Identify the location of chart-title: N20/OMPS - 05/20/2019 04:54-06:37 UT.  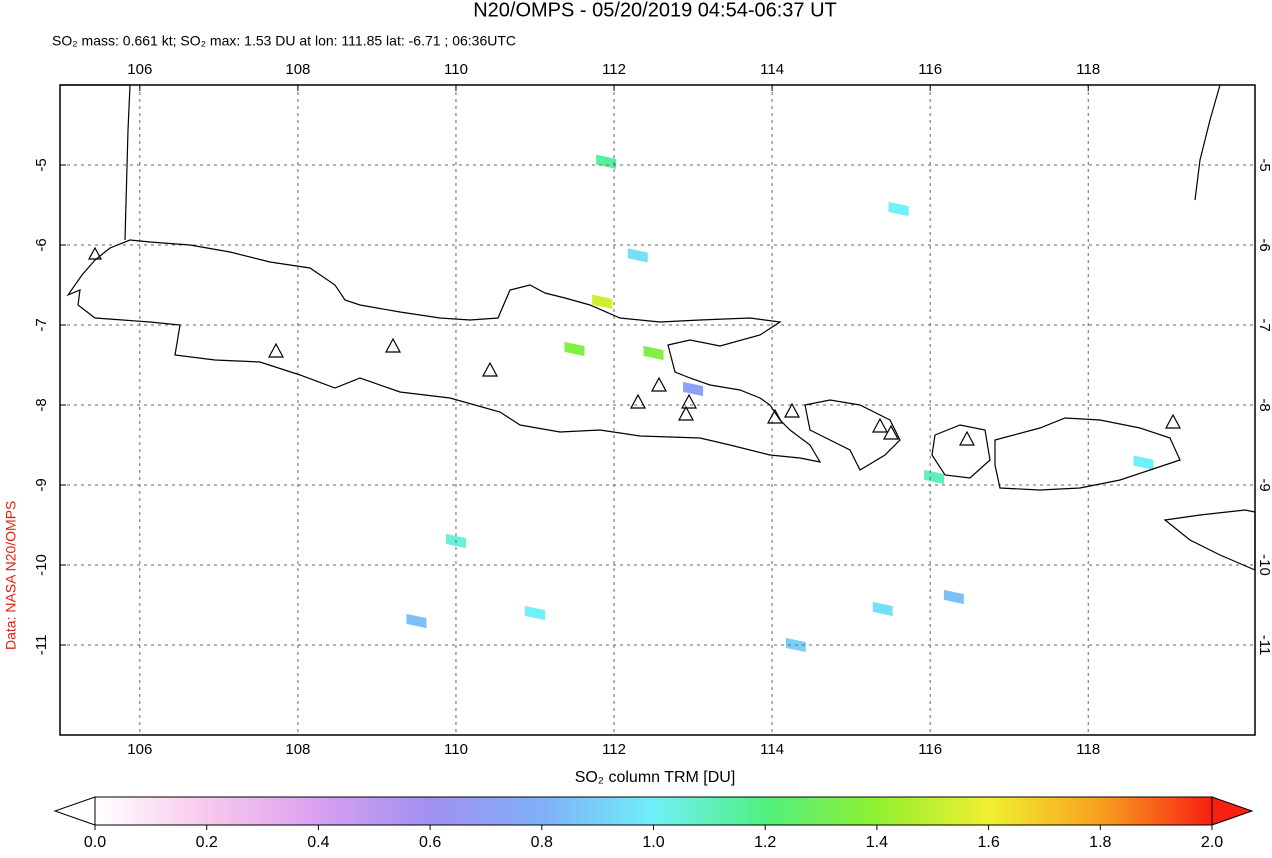
(655, 10).